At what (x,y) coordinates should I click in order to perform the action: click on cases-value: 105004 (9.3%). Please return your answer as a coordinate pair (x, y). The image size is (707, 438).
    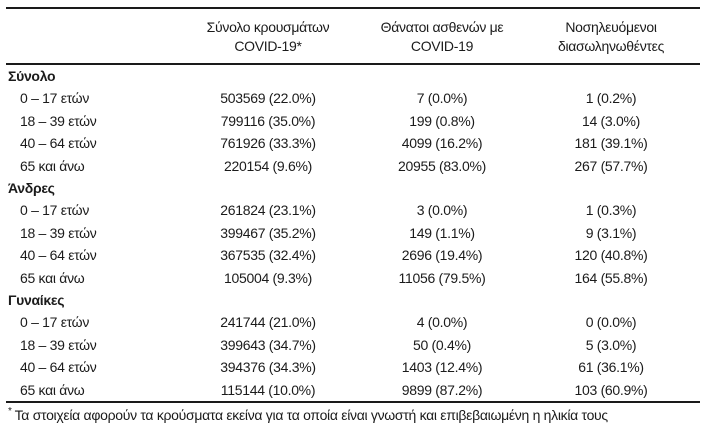
    Looking at the image, I should click on (268, 277).